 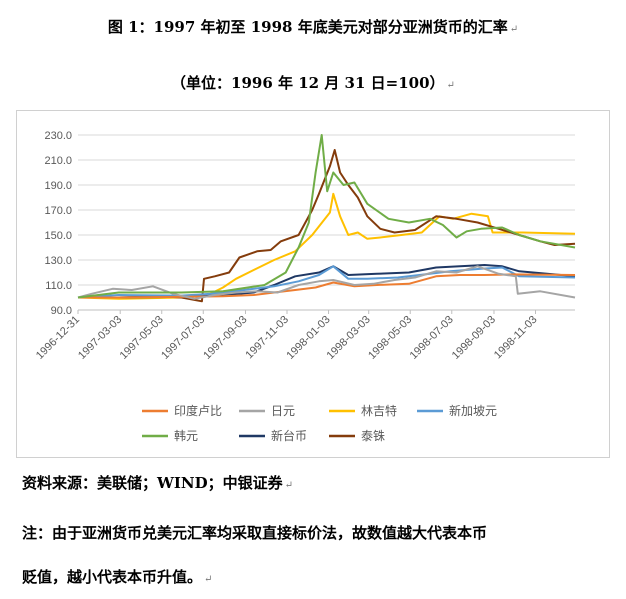 What do you see at coordinates (373, 435) in the screenshot?
I see `legend-label: 泰铢` at bounding box center [373, 435].